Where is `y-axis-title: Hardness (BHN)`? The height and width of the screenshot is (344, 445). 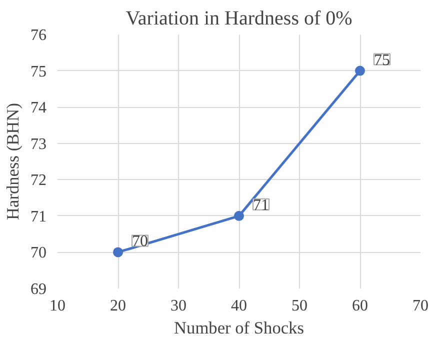
y-axis-title: Hardness (BHN) is located at coordinates (13, 161).